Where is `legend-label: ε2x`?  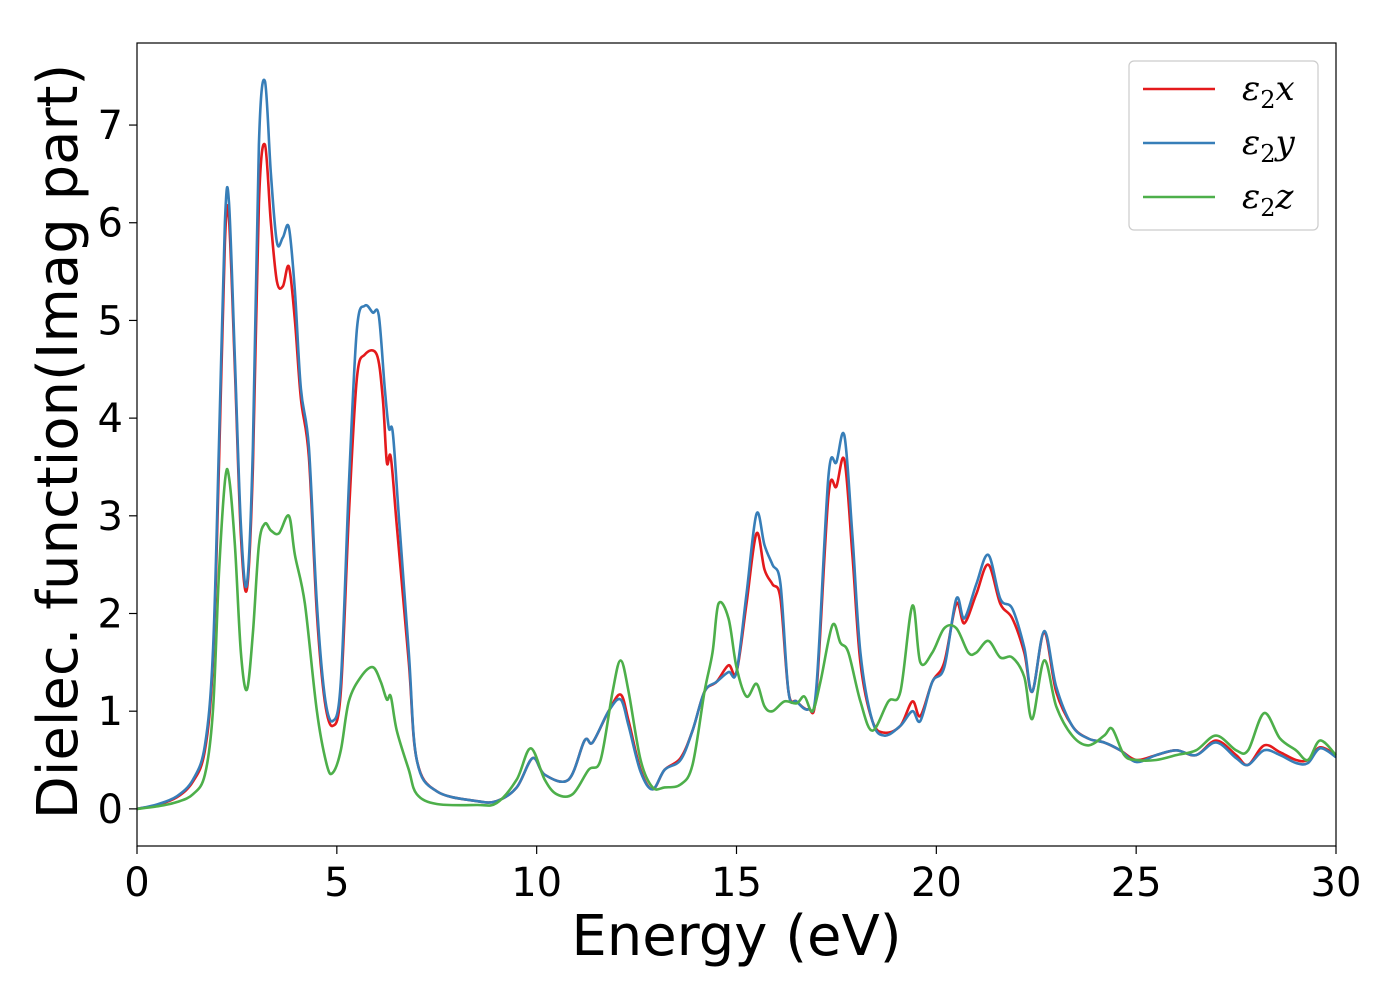
legend-label: ε2x is located at coordinates (1268, 91).